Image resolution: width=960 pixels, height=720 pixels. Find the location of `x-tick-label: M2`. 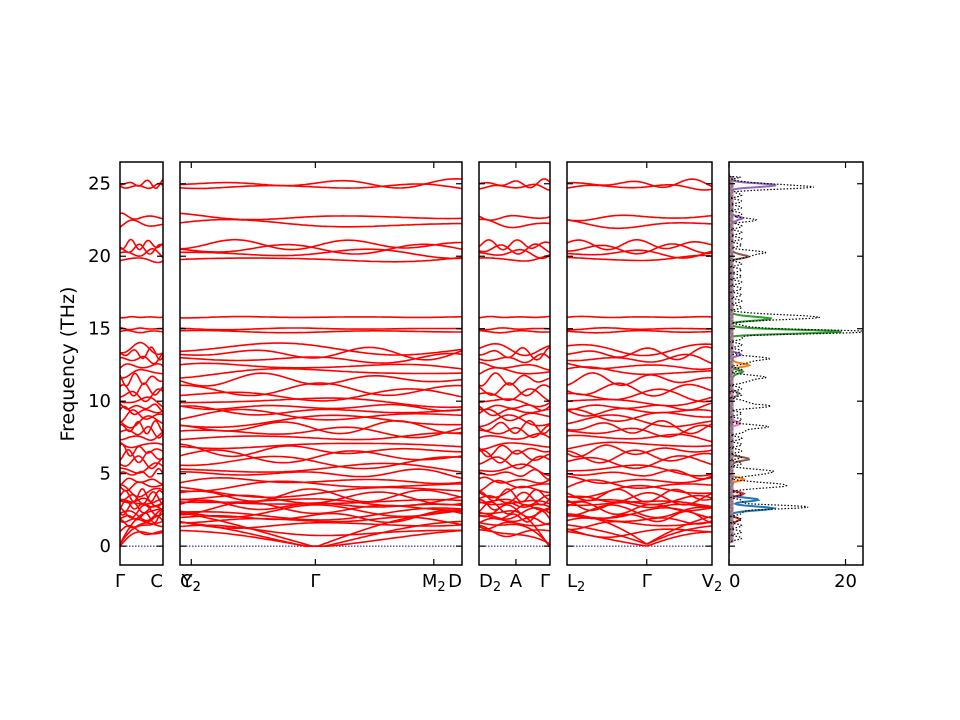

x-tick-label: M2 is located at coordinates (434, 583).